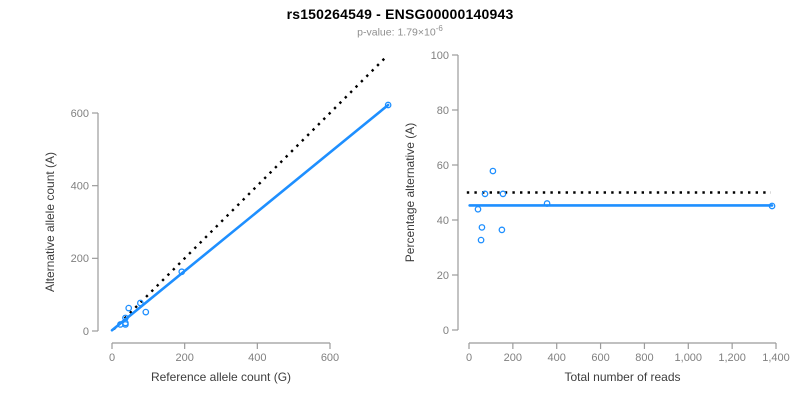  Describe the element at coordinates (443, 111) in the screenshot. I see `y-tick-label: 80` at that location.